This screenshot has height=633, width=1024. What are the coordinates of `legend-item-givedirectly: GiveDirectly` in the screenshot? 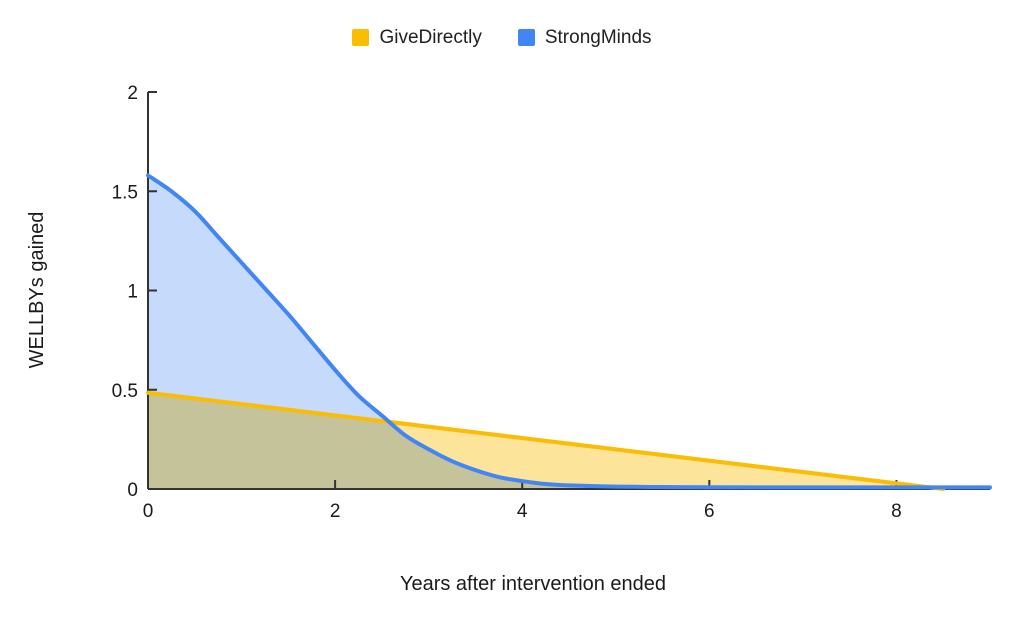 It's located at (417, 37).